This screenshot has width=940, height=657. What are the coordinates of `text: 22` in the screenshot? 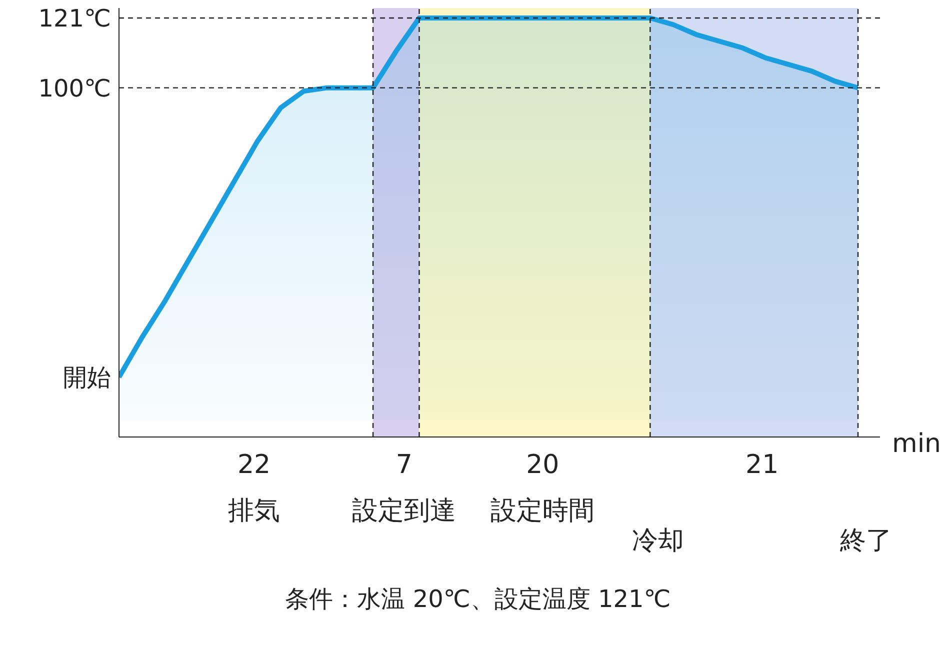 It's located at (254, 465).